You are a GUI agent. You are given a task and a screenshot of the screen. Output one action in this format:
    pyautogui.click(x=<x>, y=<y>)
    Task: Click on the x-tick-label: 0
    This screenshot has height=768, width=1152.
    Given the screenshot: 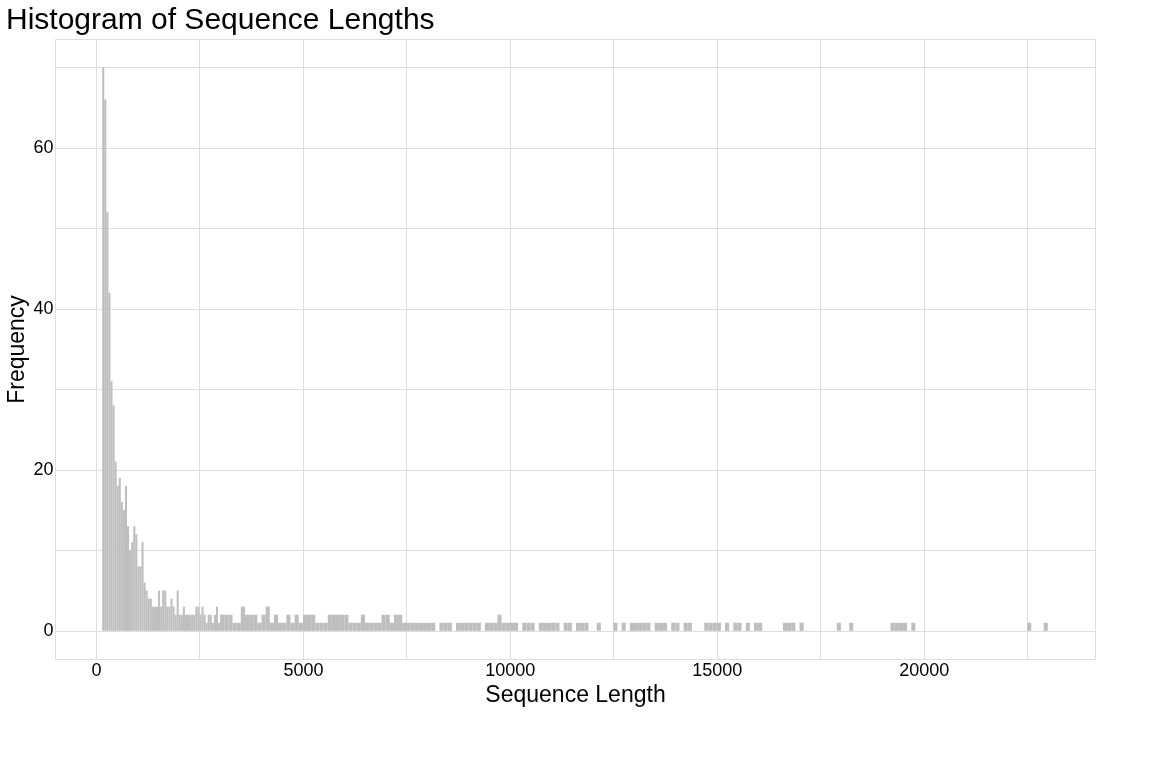 What is the action you would take?
    pyautogui.click(x=96, y=669)
    